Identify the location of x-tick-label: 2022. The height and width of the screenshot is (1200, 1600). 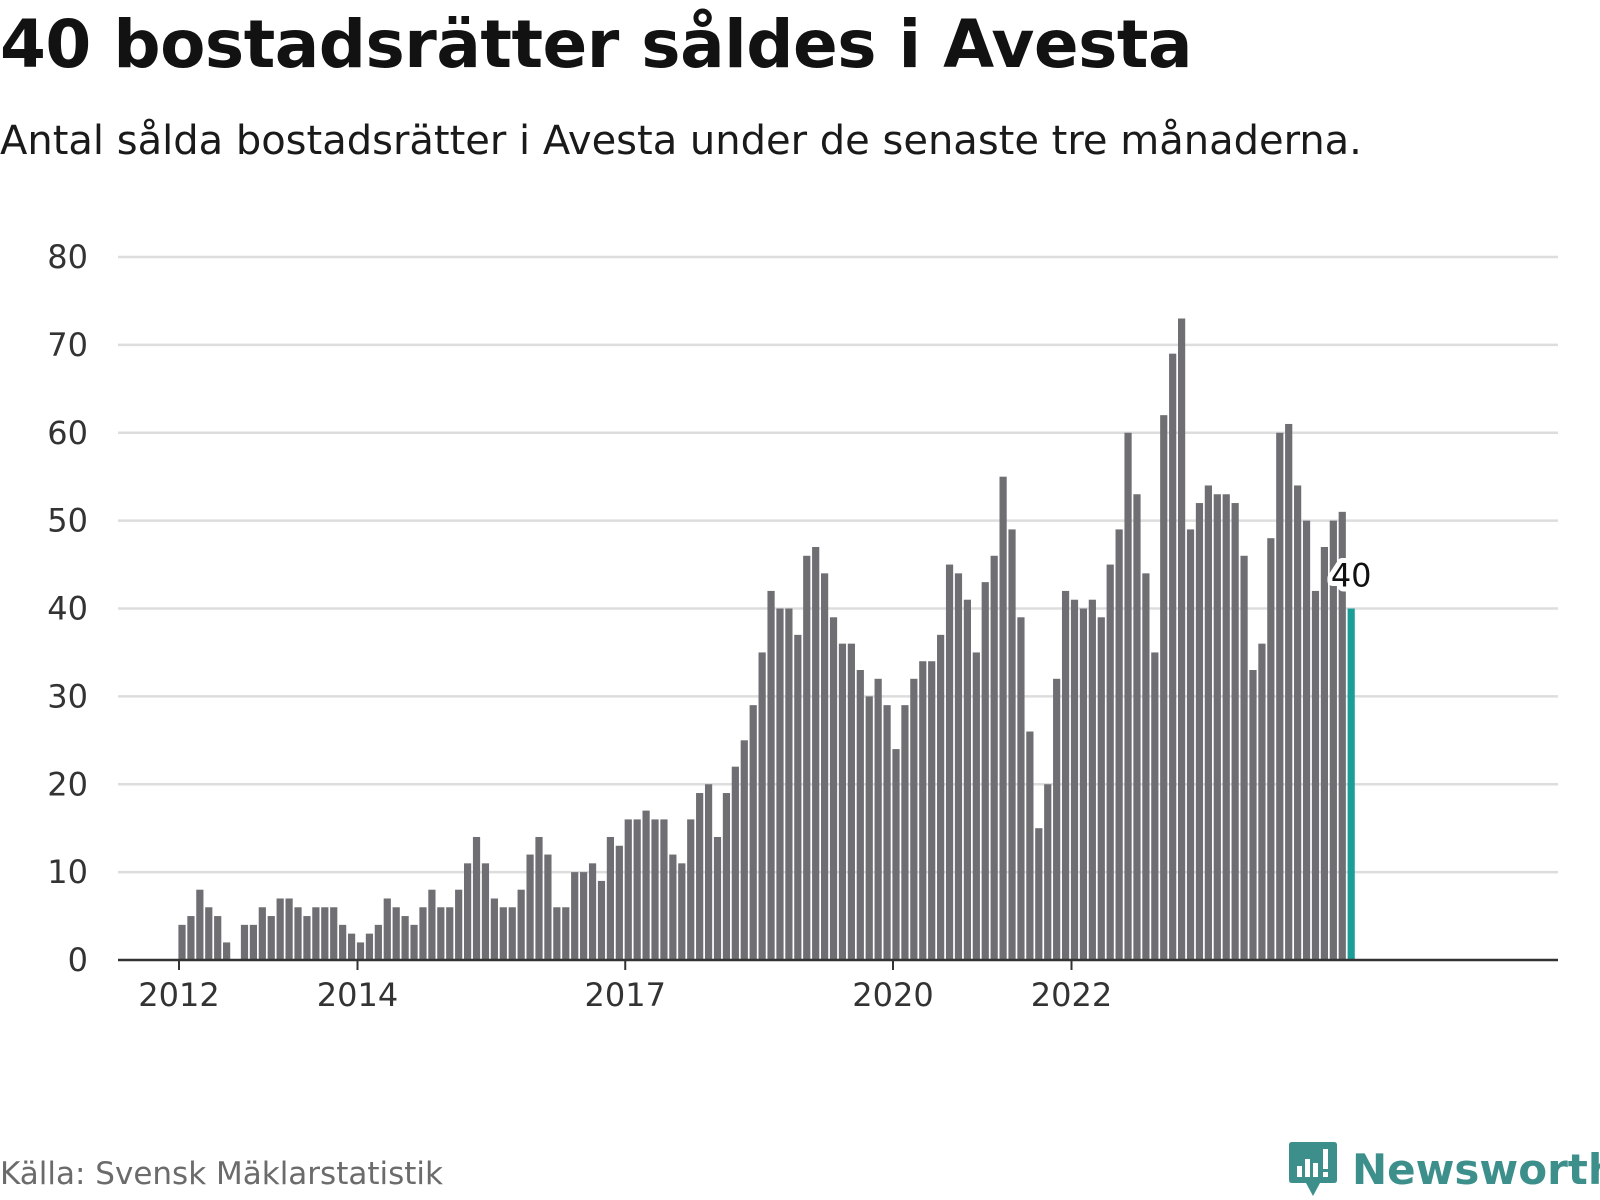
(1071, 995).